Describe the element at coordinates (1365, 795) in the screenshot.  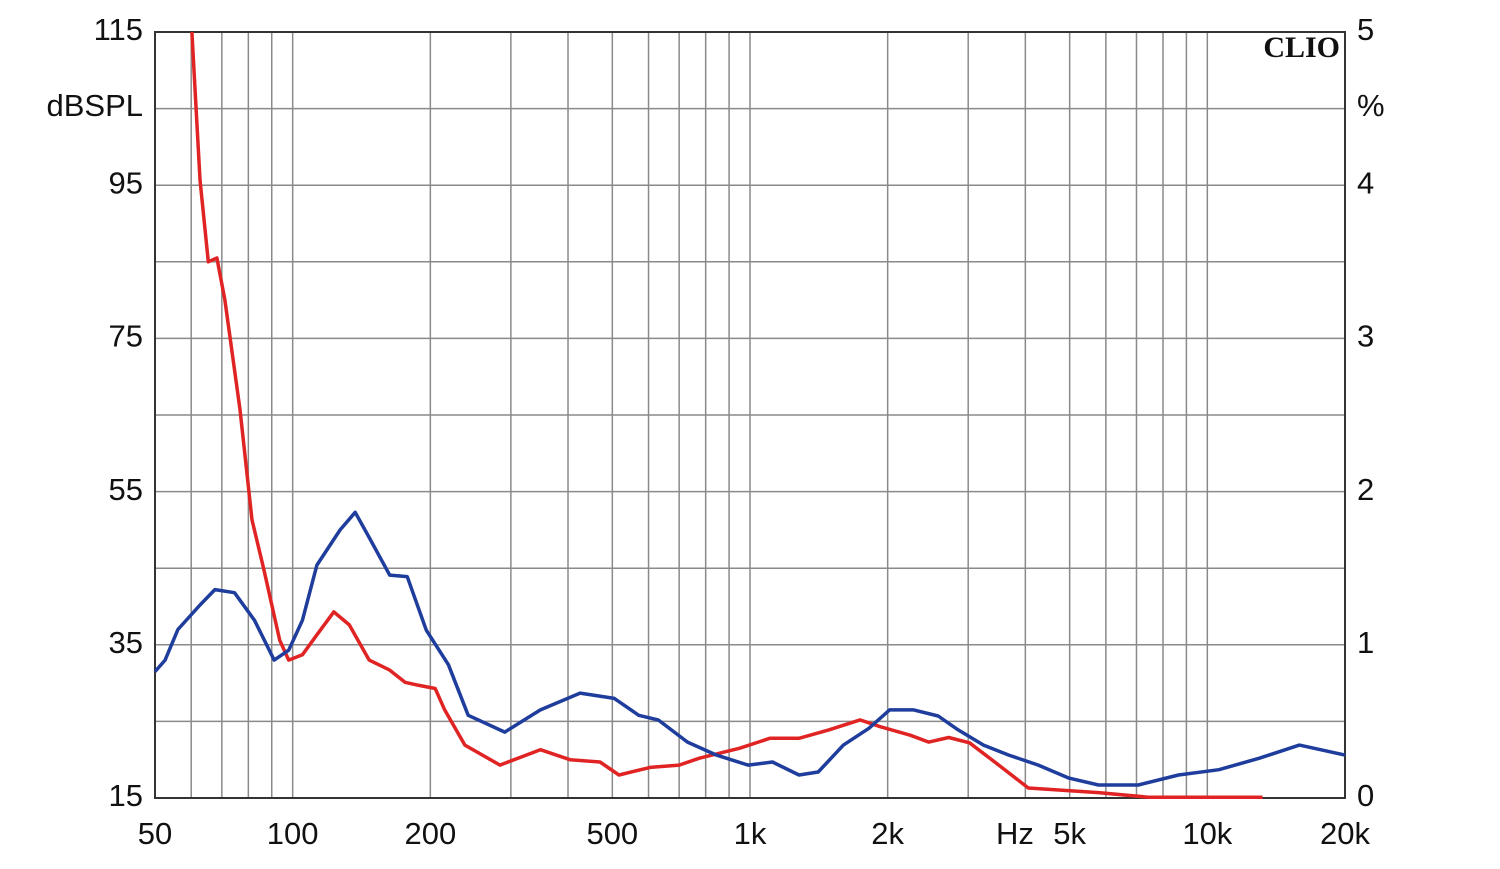
I see `y2-tick-label: 0` at that location.